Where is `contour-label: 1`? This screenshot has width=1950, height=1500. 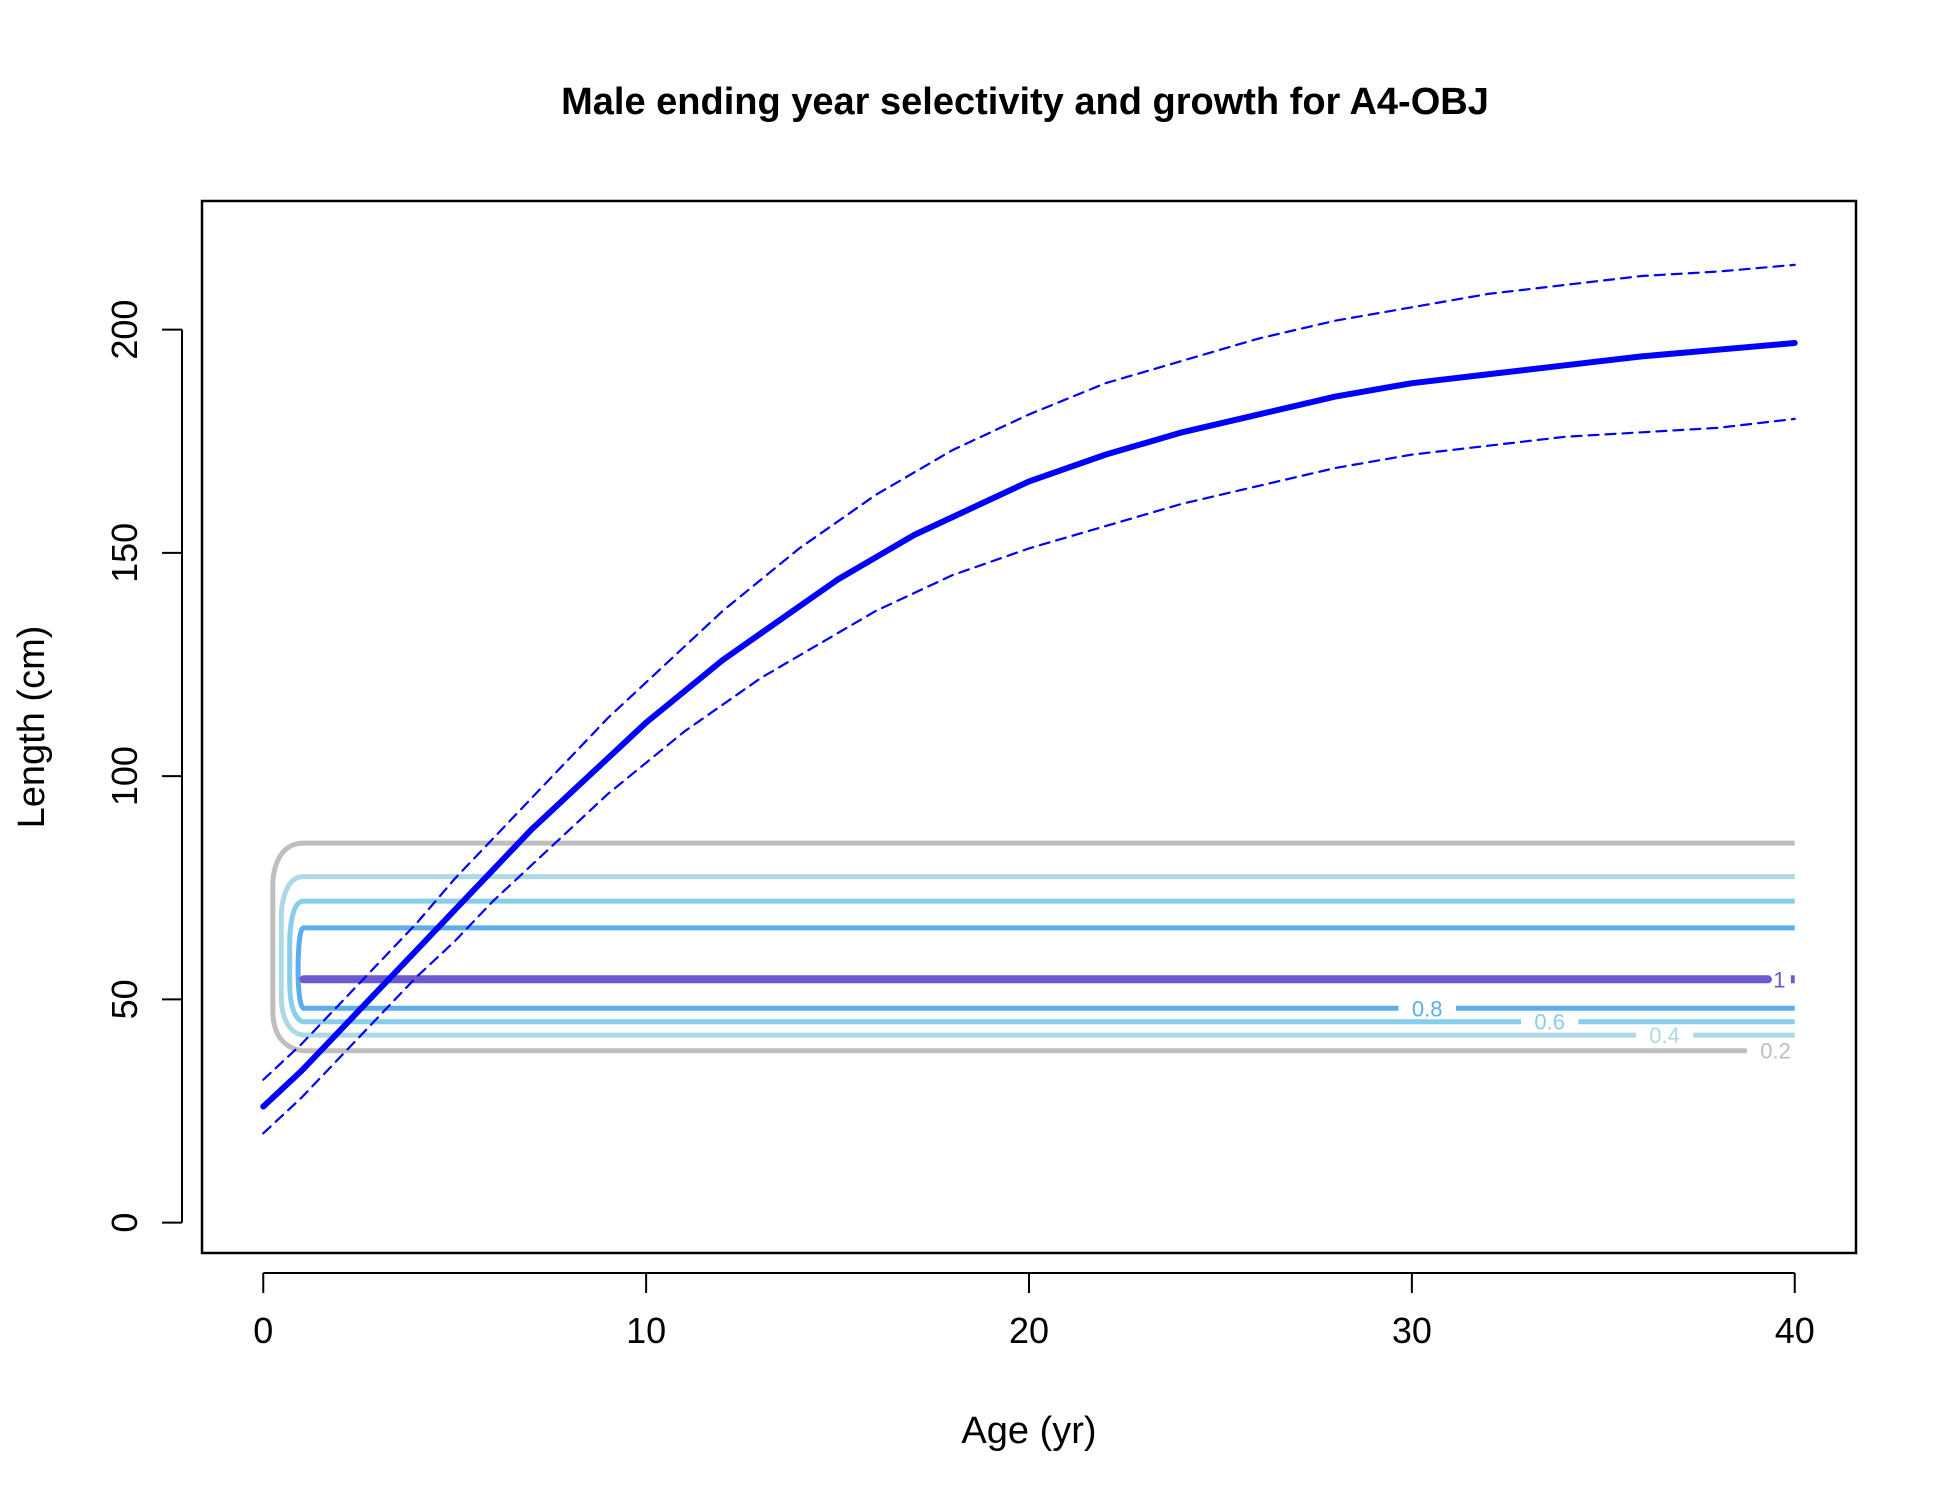 contour-label: 1 is located at coordinates (1779, 979).